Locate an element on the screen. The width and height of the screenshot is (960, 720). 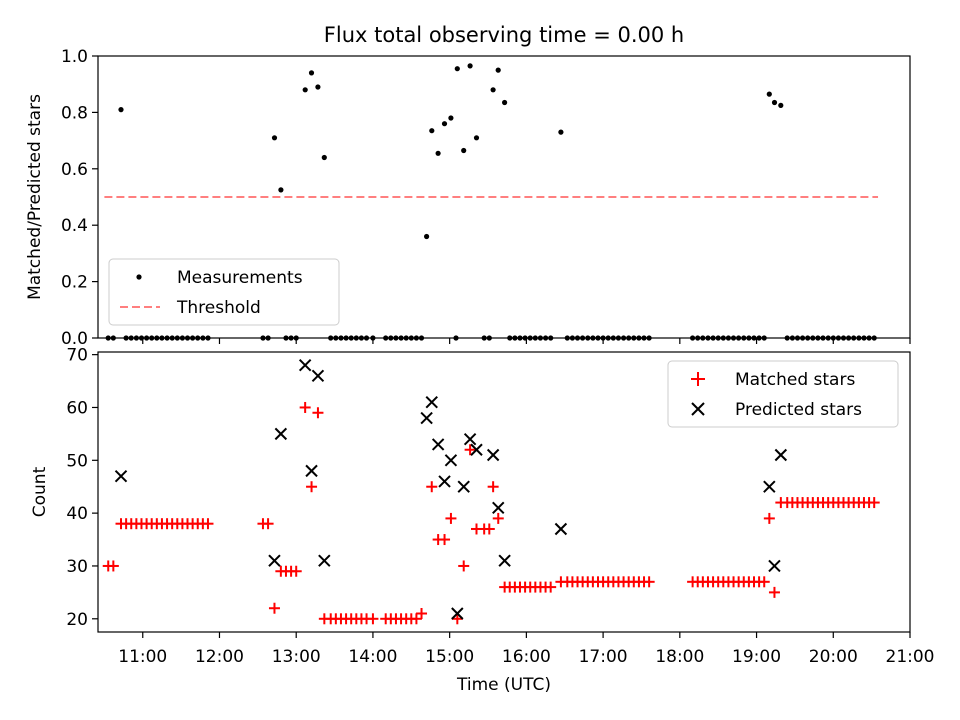
legend-matched-marker is located at coordinates (698, 379).